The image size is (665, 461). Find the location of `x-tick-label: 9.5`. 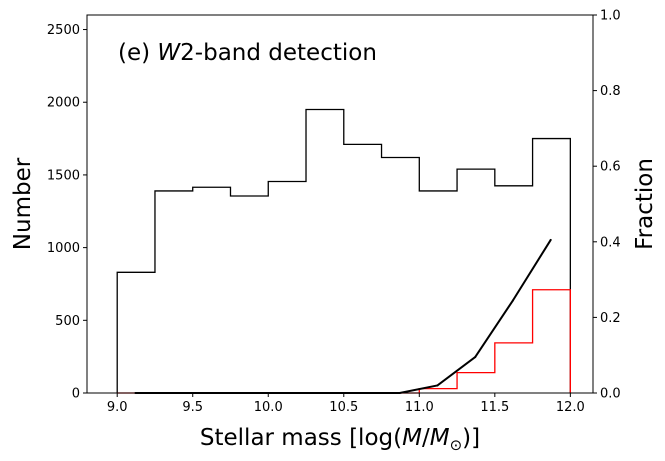

x-tick-label: 9.5 is located at coordinates (192, 407).